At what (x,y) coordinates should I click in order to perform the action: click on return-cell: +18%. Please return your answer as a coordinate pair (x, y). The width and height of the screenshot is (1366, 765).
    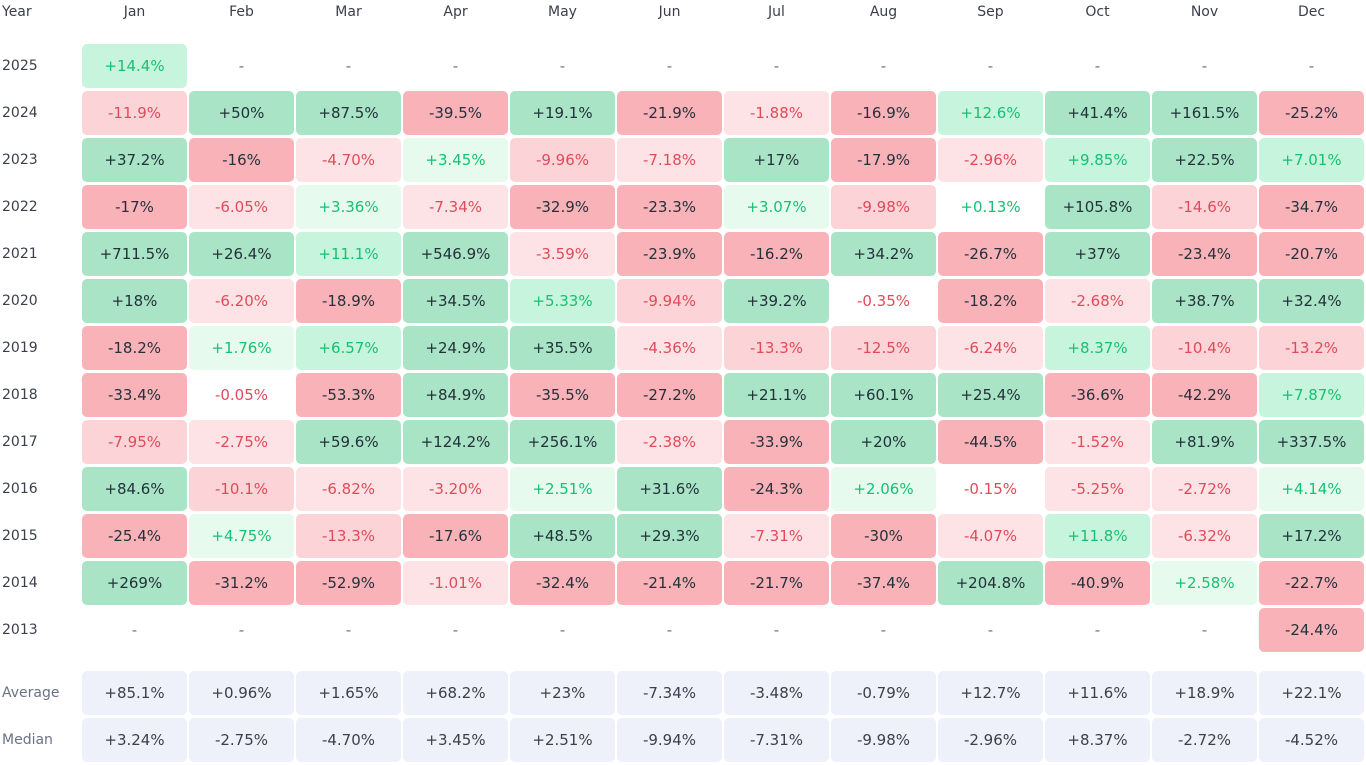
    Looking at the image, I should click on (134, 301).